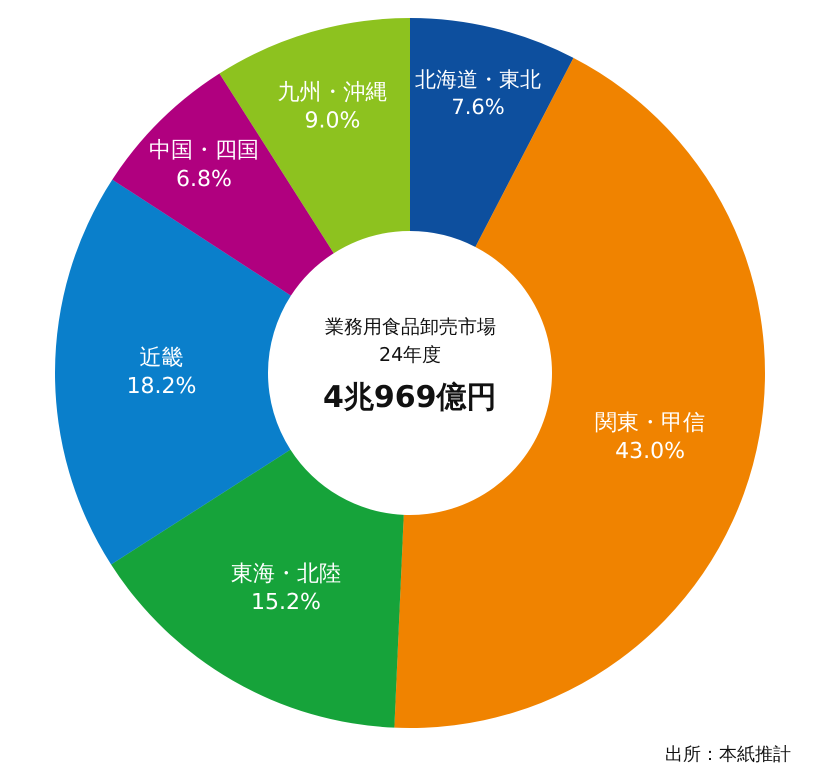 This screenshot has width=820, height=764. What do you see at coordinates (332, 92) in the screenshot?
I see `slice-label: 九州・沖縄` at bounding box center [332, 92].